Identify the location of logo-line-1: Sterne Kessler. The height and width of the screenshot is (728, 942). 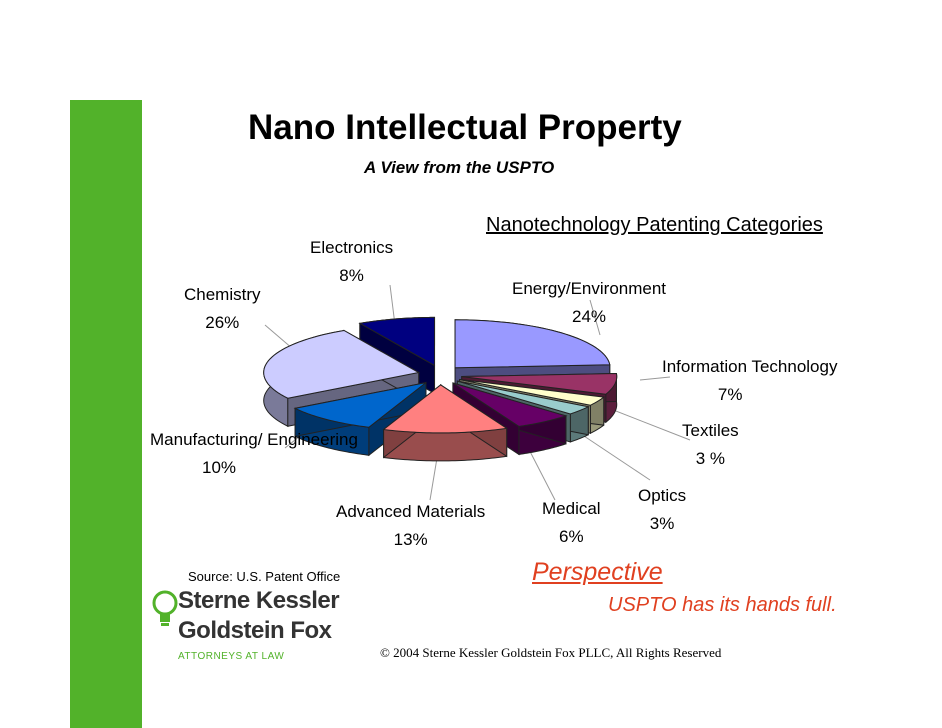
(259, 600).